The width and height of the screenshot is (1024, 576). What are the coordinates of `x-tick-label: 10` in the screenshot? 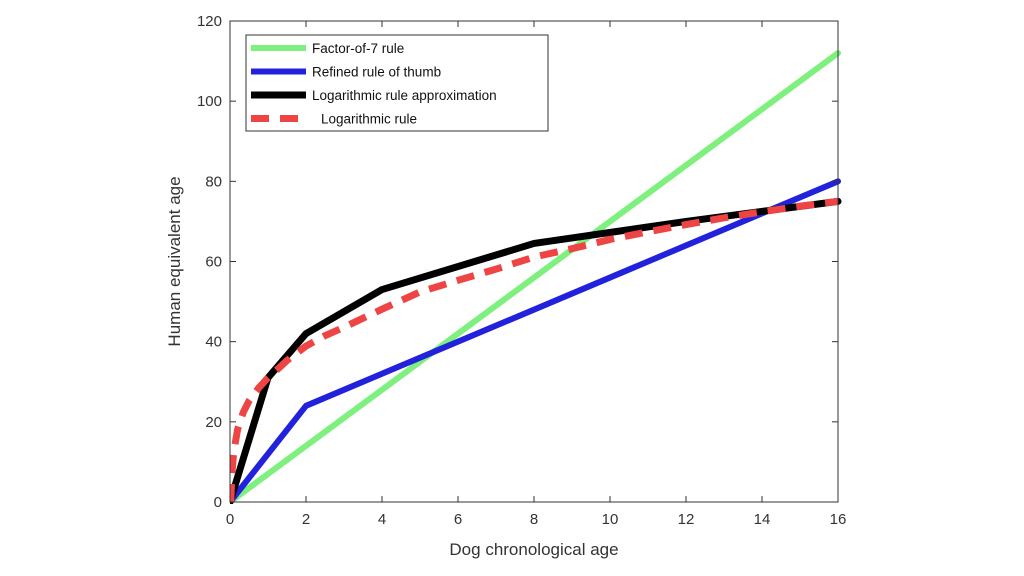 It's located at (610, 519).